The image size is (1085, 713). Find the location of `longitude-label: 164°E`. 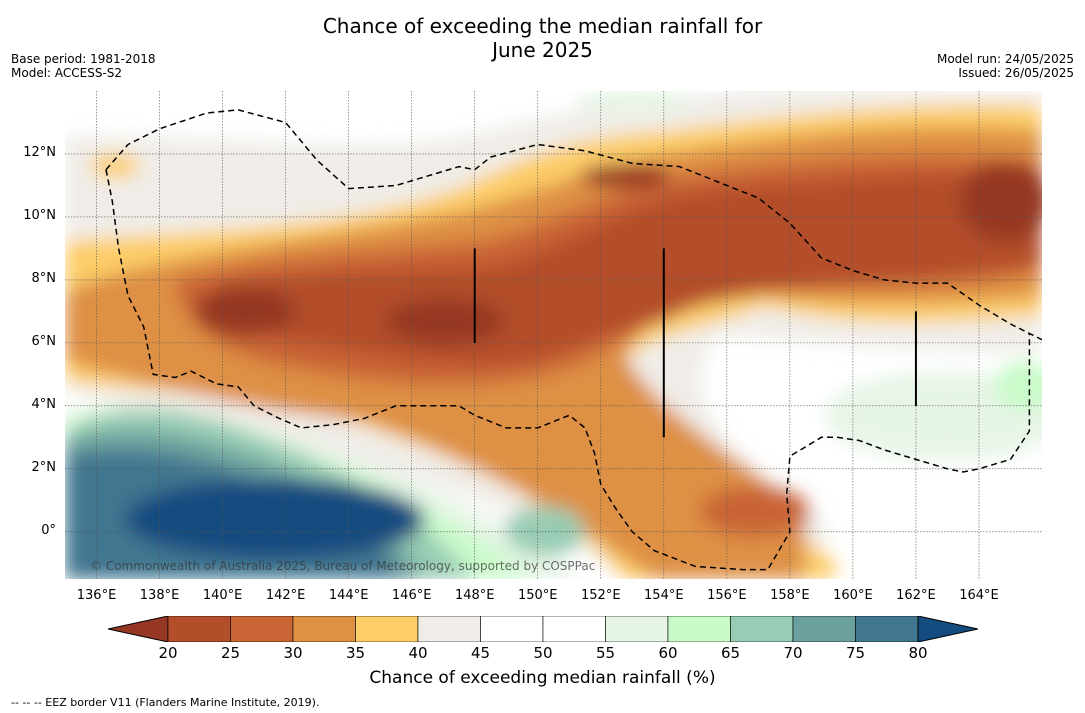

longitude-label: 164°E is located at coordinates (979, 595).